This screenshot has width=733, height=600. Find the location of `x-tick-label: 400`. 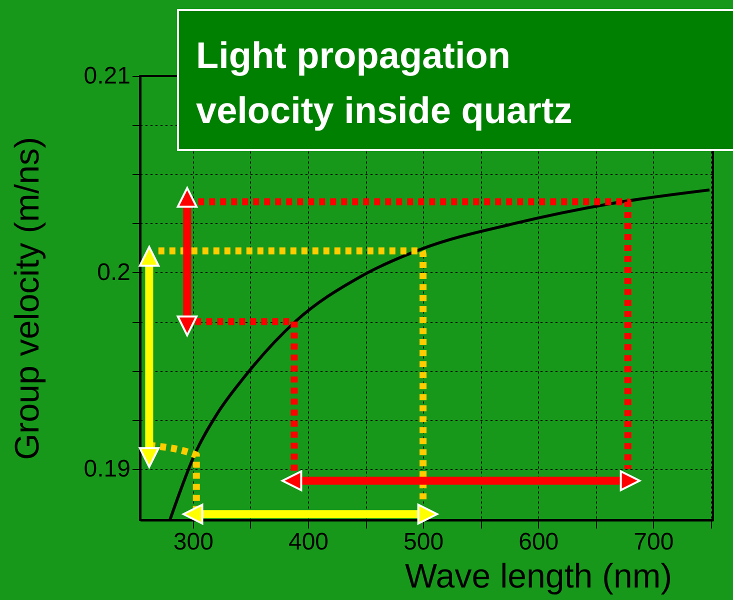

x-tick-label: 400 is located at coordinates (308, 542).